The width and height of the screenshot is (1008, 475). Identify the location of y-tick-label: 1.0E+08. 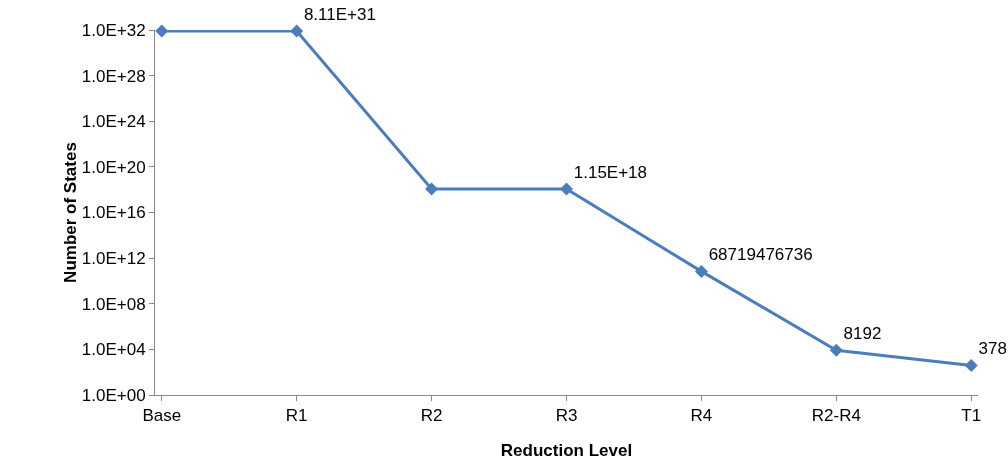
(113, 304).